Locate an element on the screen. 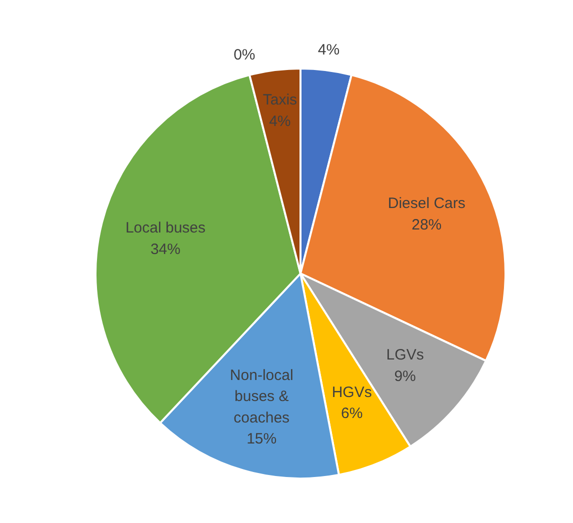 This screenshot has width=573, height=523. data-label: 15% is located at coordinates (261, 439).